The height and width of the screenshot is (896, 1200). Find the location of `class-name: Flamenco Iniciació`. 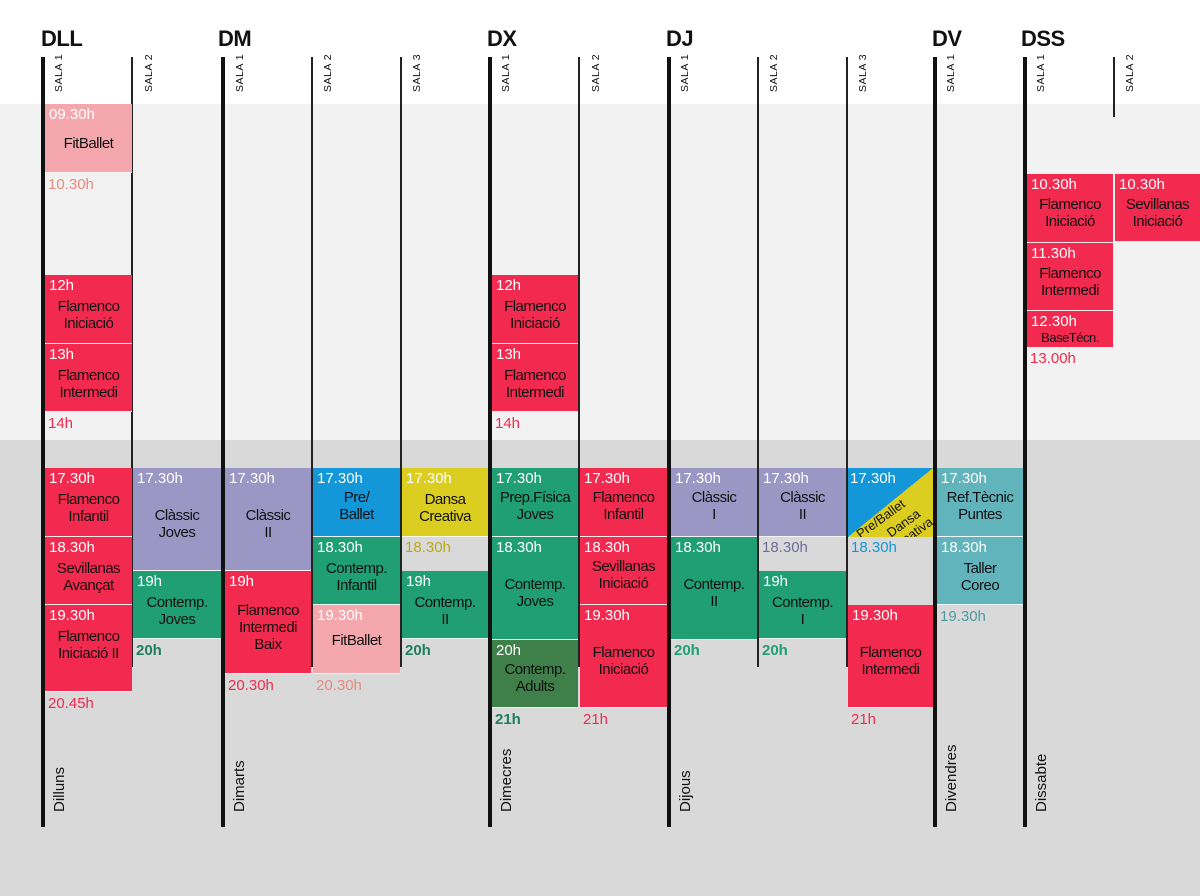

class-name: Flamenco Iniciació is located at coordinates (1070, 213).